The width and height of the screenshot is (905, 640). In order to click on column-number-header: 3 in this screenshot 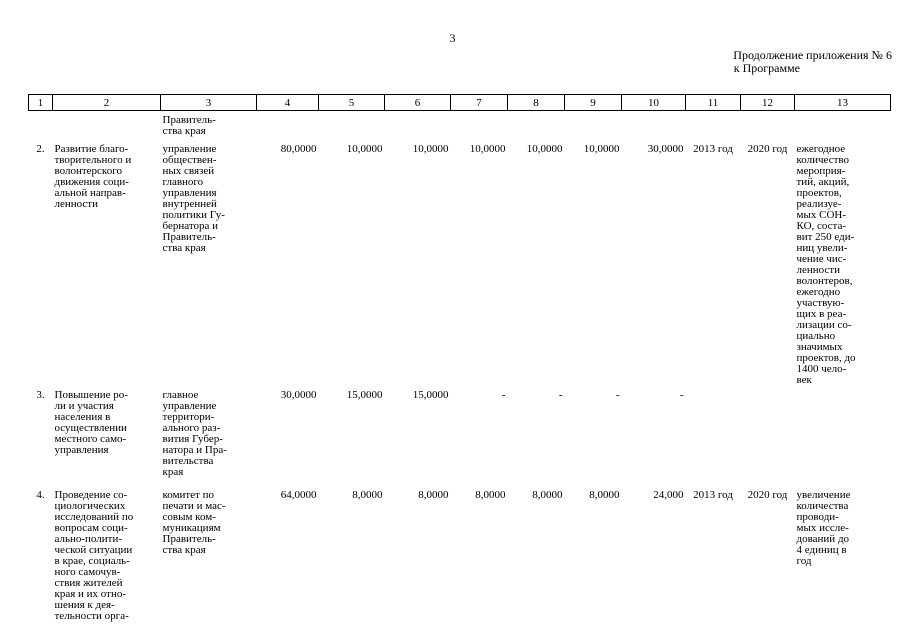, I will do `click(208, 102)`.